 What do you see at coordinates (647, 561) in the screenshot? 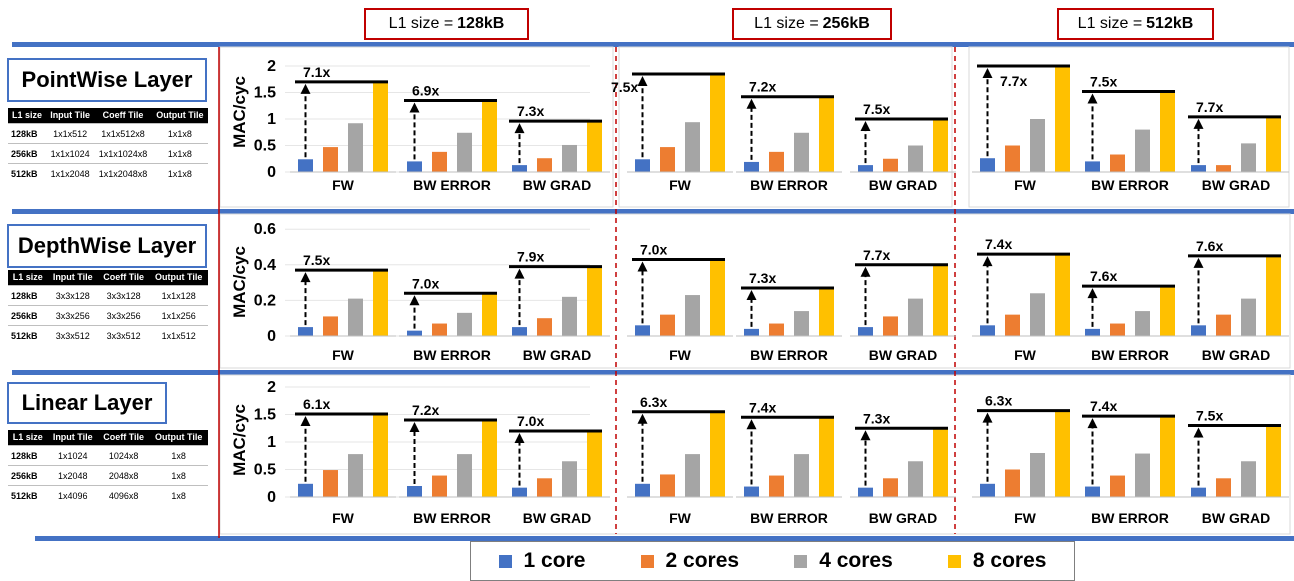
I see `legend-swatch` at bounding box center [647, 561].